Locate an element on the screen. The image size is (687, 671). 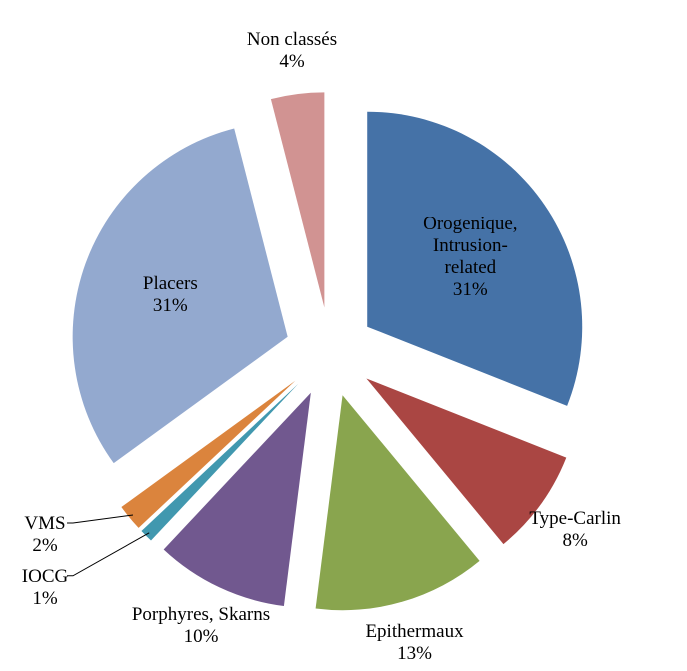
value-label: 4% is located at coordinates (292, 62).